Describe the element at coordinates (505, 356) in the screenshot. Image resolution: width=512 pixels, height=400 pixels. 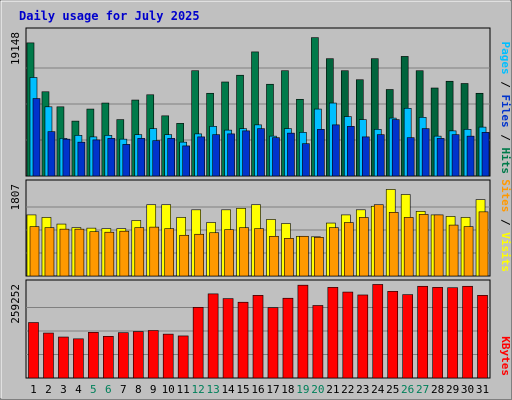
I see `legend-kbytes: KBytes` at that location.